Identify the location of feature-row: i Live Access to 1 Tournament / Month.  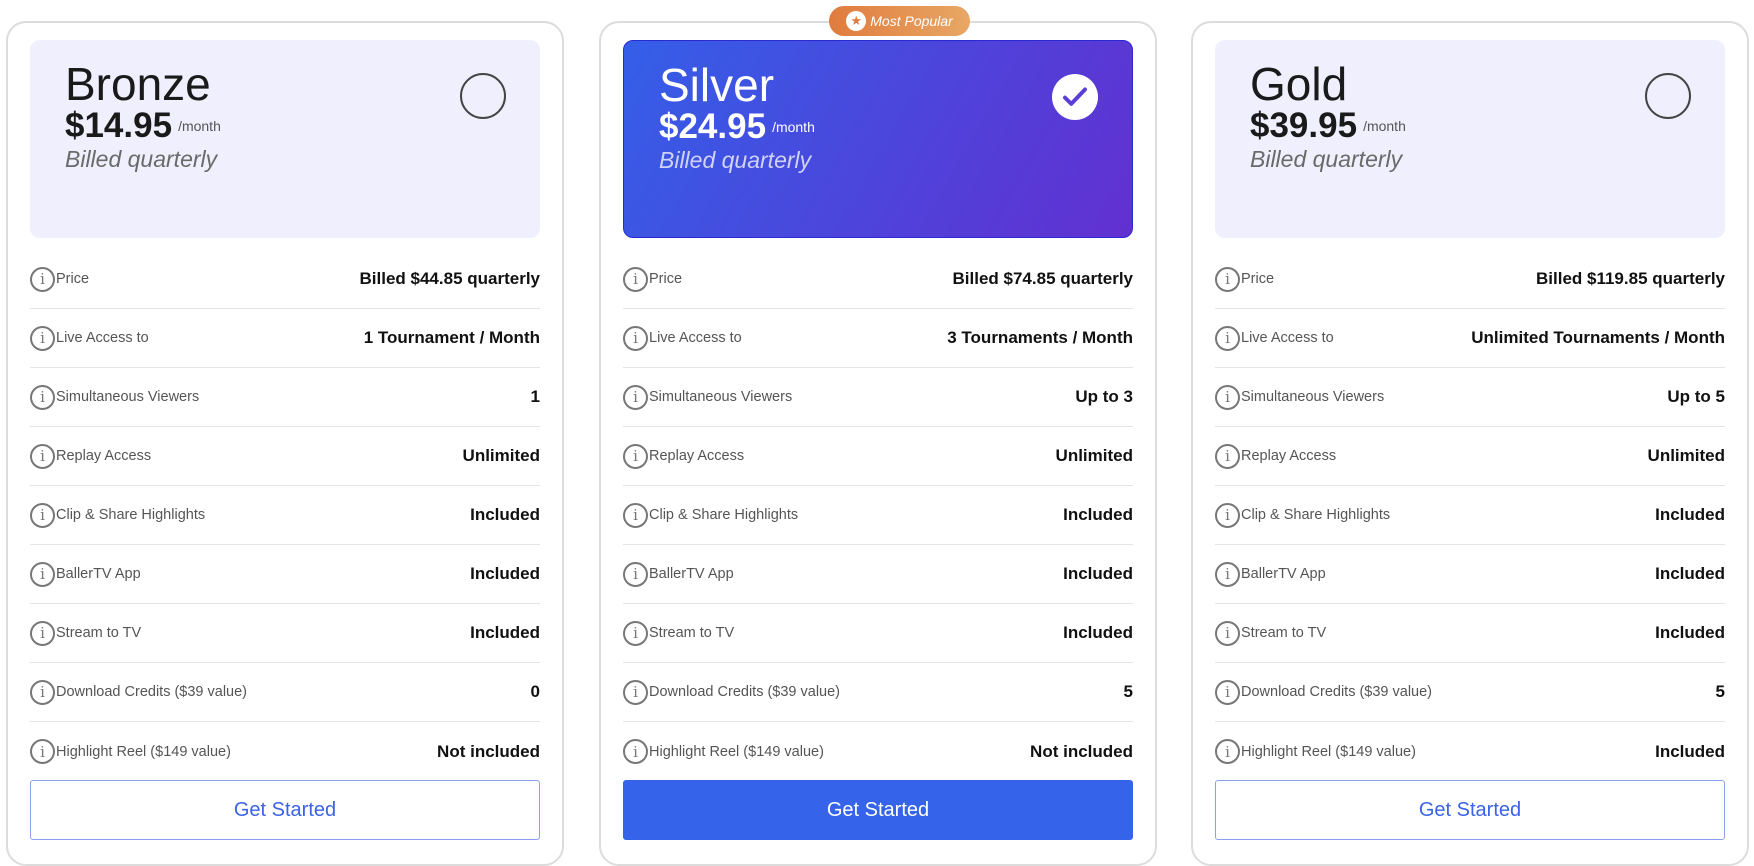
(285, 338).